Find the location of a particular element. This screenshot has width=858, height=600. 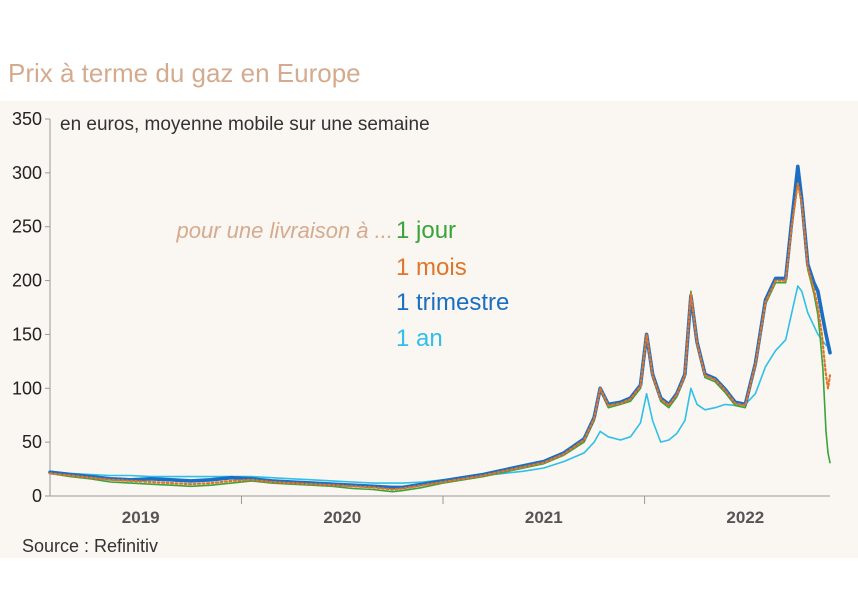

y-axis: 0 50 100 150 200 250 300 350 is located at coordinates (31, 307).